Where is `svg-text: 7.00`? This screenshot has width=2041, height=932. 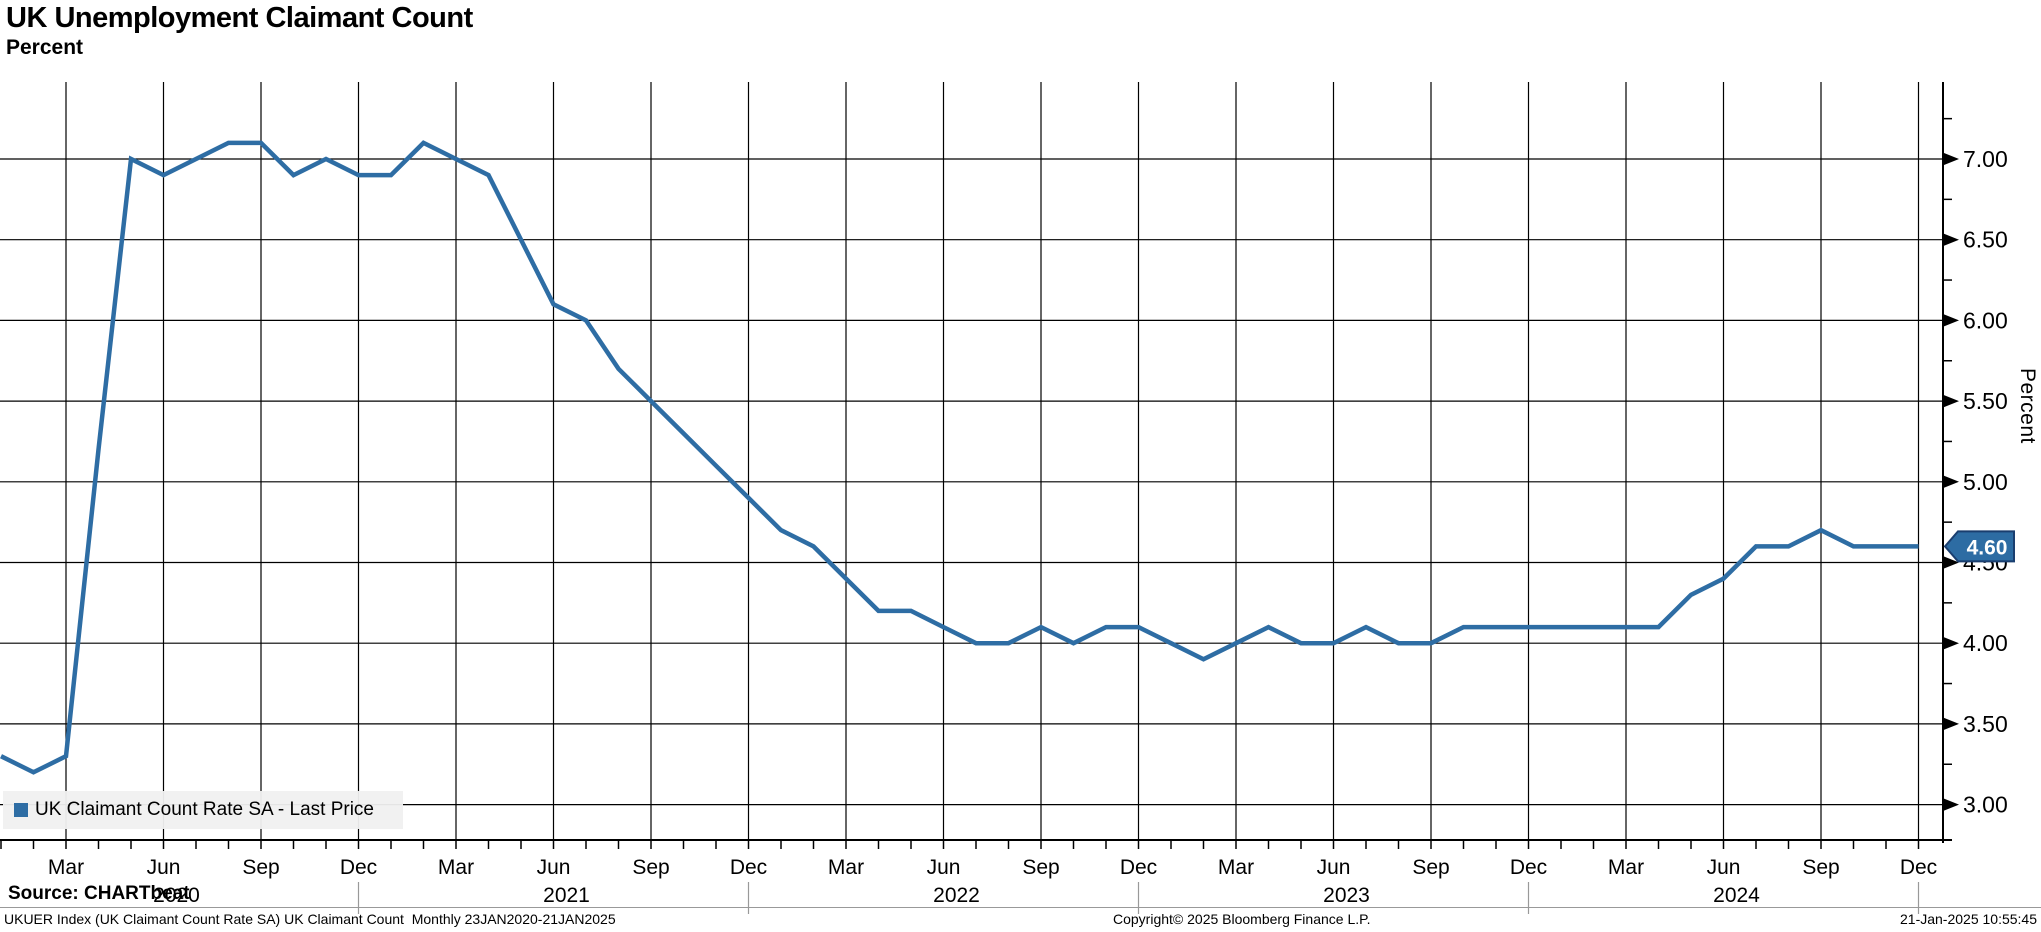
svg-text: 7.00 is located at coordinates (1985, 159).